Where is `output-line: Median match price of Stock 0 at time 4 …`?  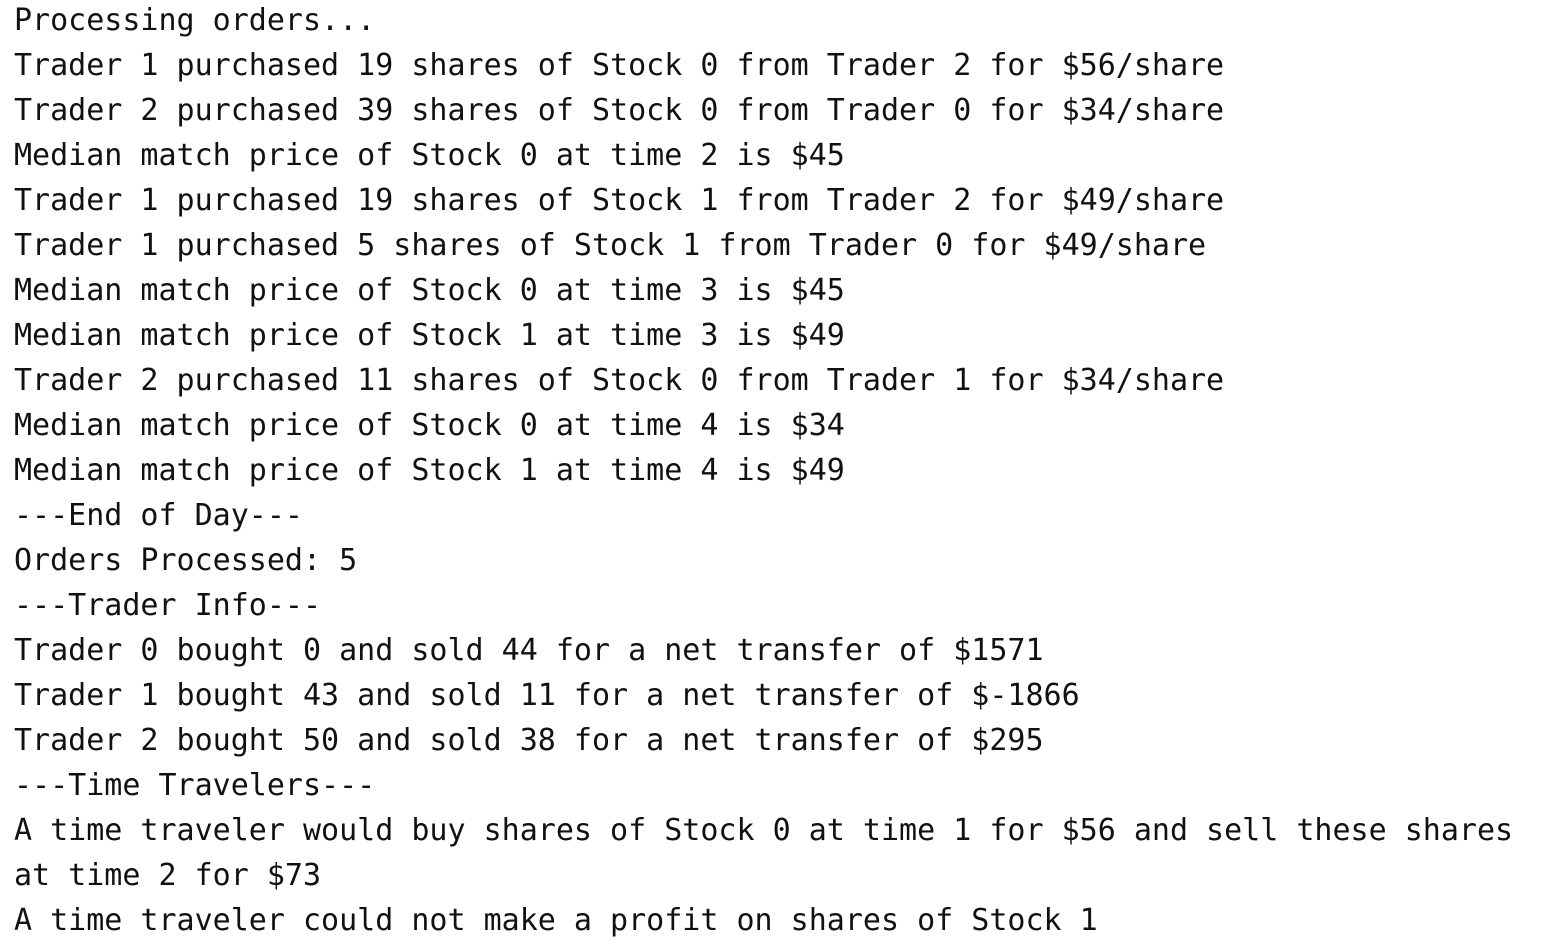 output-line: Median match price of Stock 0 at time 4 … is located at coordinates (429, 425).